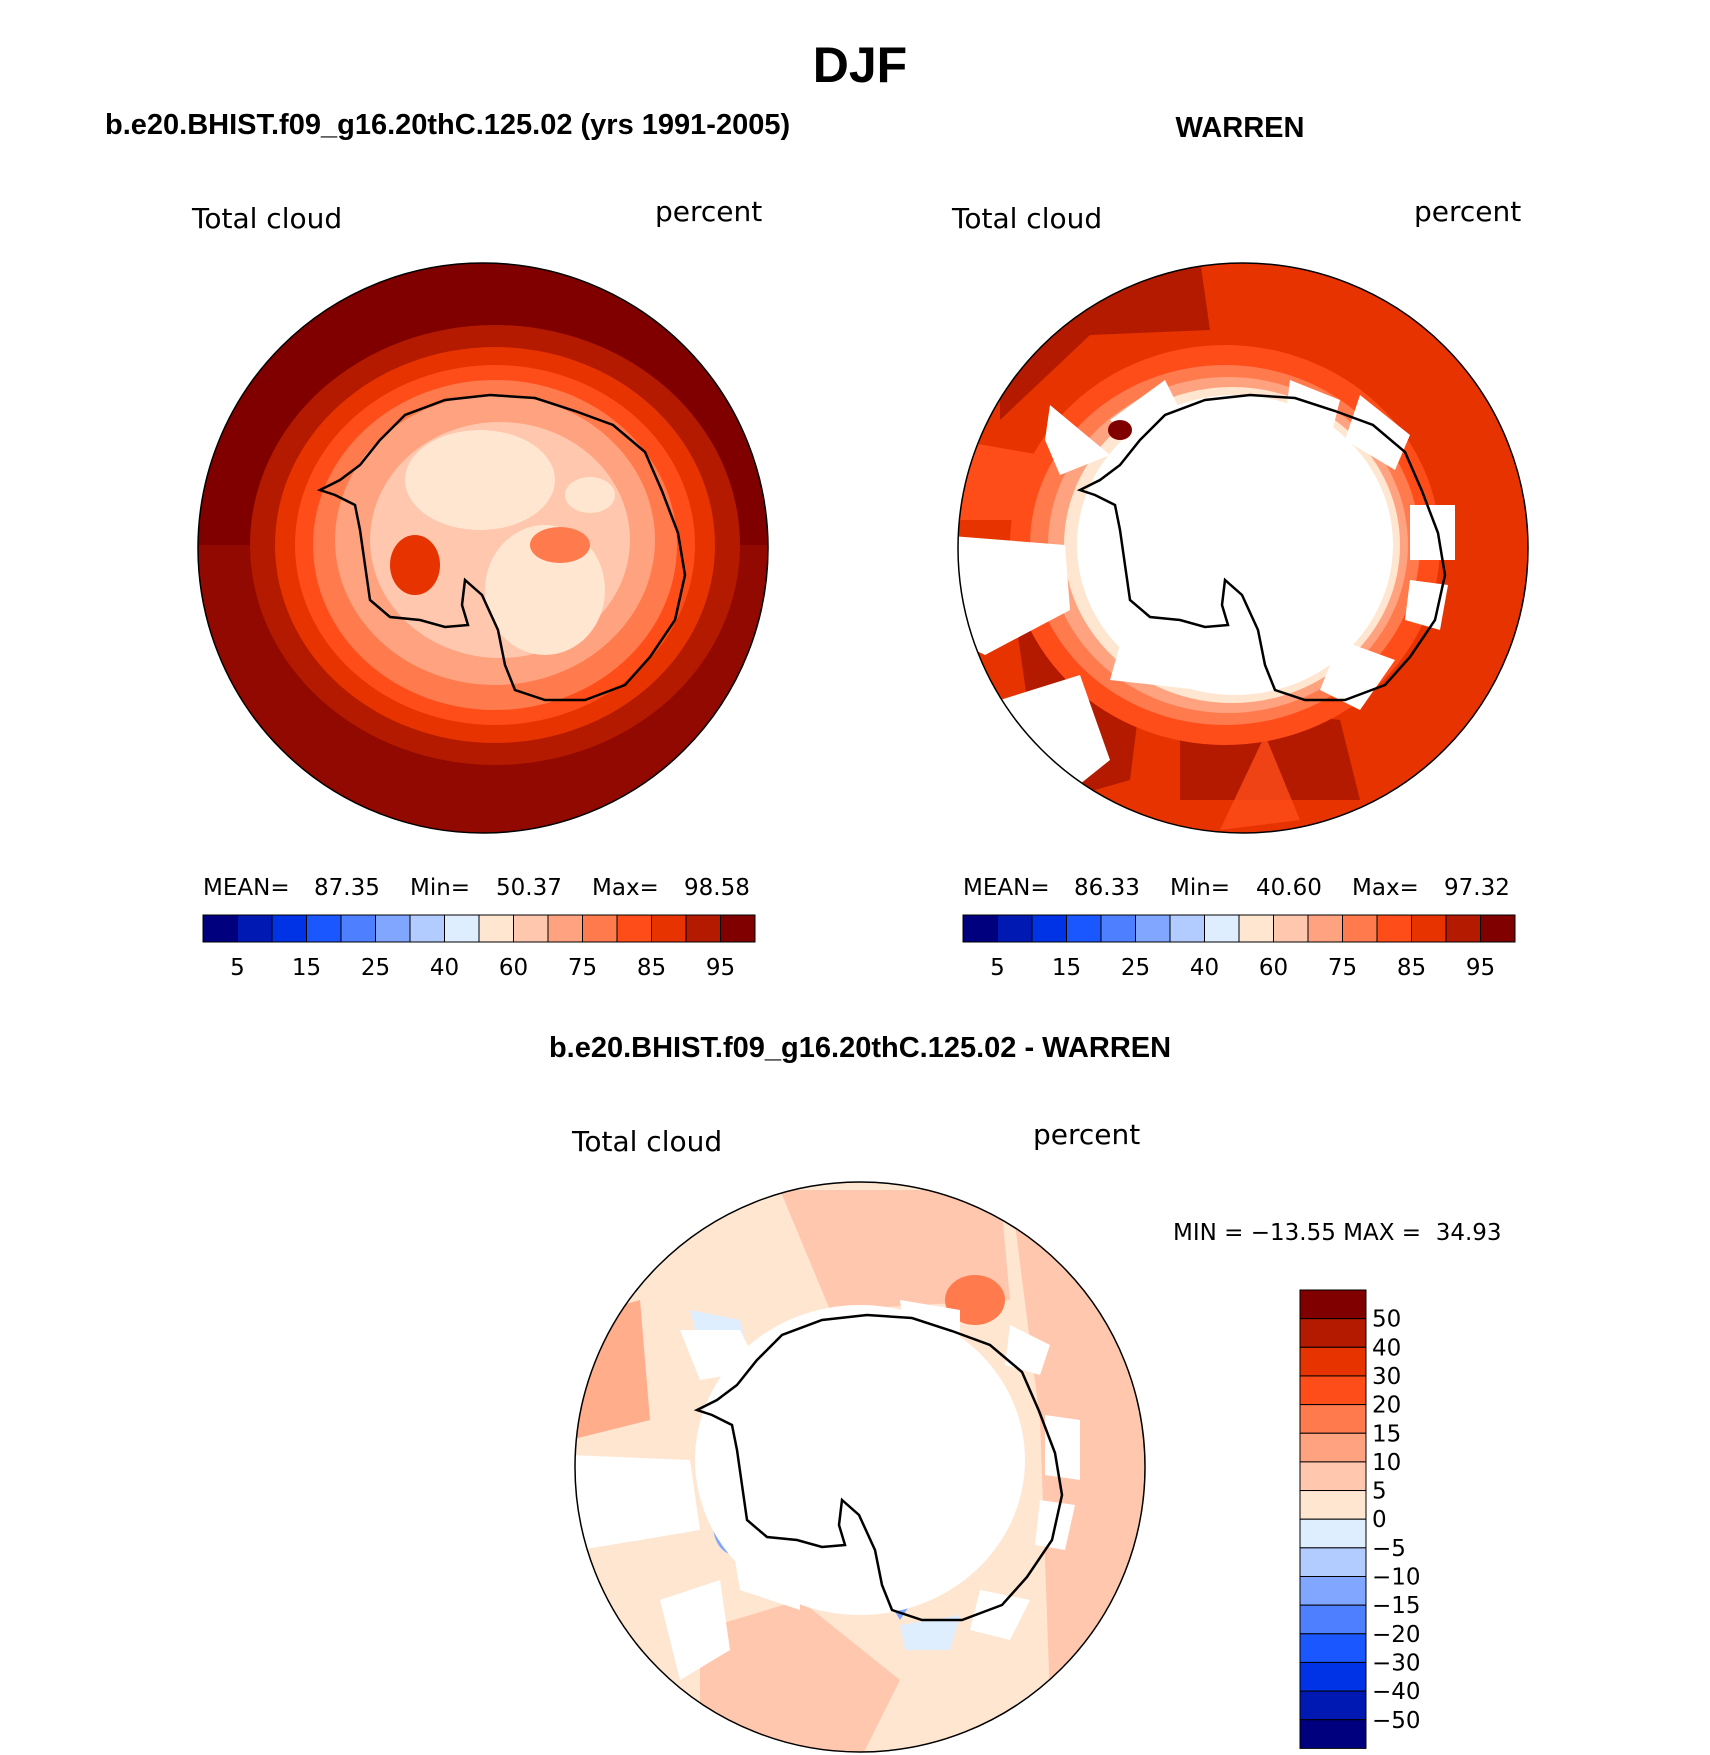  I want to click on panel-obs-map, so click(1243, 548).